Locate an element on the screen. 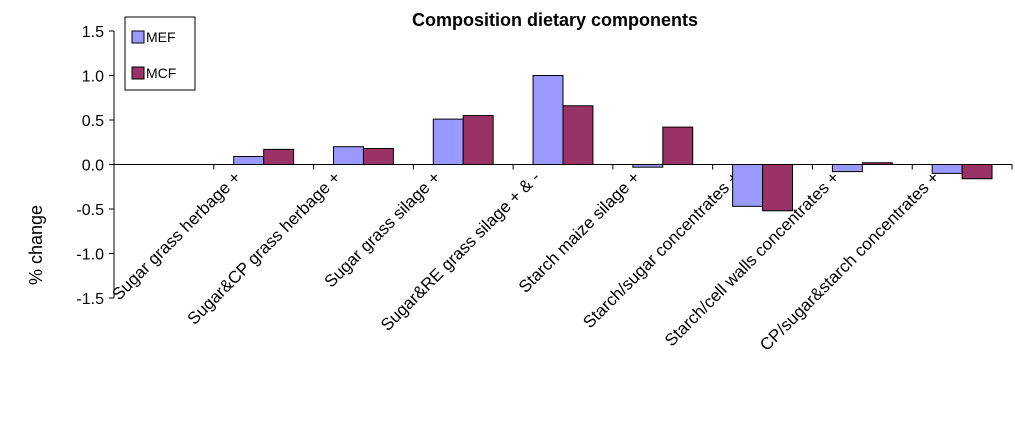 This screenshot has height=428, width=1015. y-tick-label: -0.5 is located at coordinates (90, 210).